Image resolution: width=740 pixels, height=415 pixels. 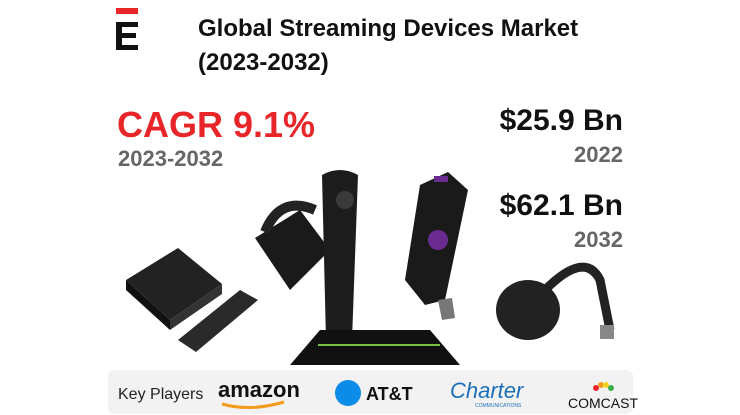 I want to click on player-logo: Charter, so click(x=487, y=390).